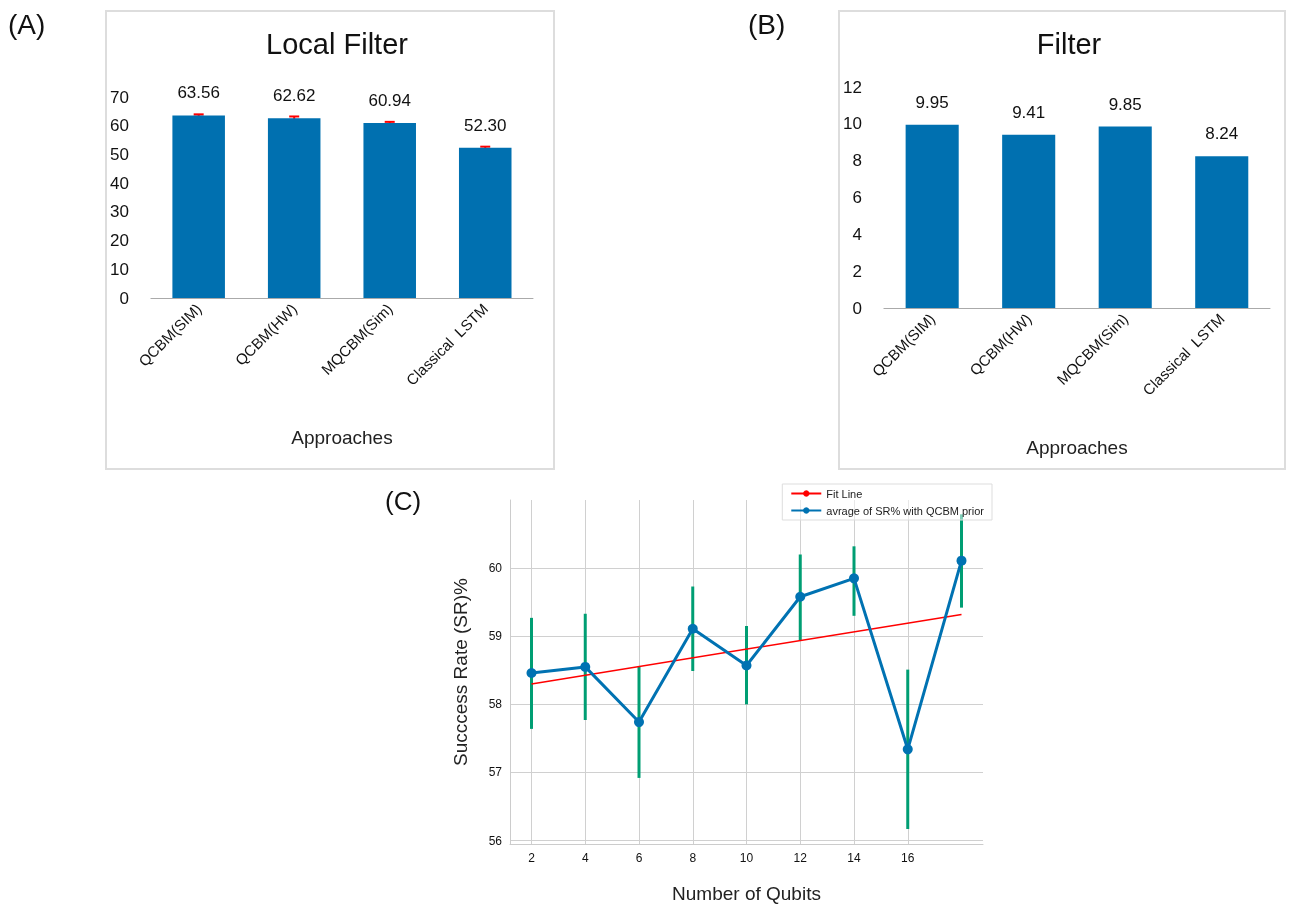 Image resolution: width=1292 pixels, height=908 pixels. What do you see at coordinates (495, 772) in the screenshot?
I see `y-tick-label: 57` at bounding box center [495, 772].